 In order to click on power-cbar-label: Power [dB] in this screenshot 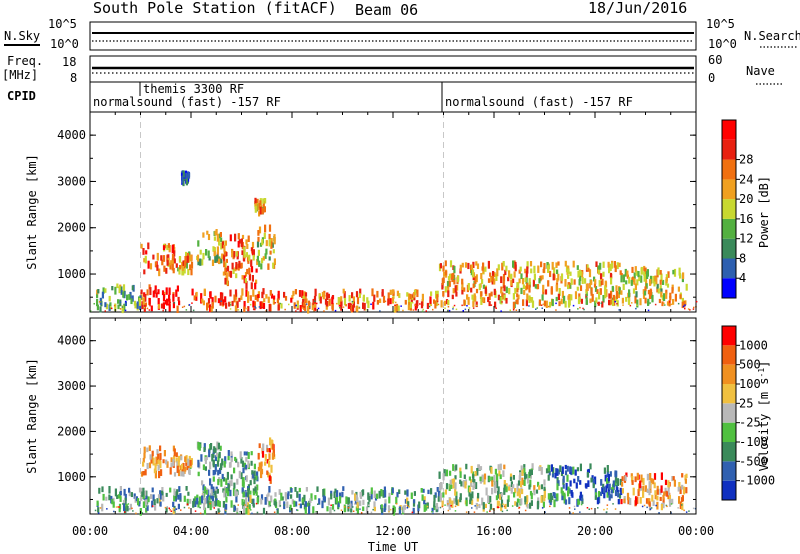, I will do `click(764, 212)`.